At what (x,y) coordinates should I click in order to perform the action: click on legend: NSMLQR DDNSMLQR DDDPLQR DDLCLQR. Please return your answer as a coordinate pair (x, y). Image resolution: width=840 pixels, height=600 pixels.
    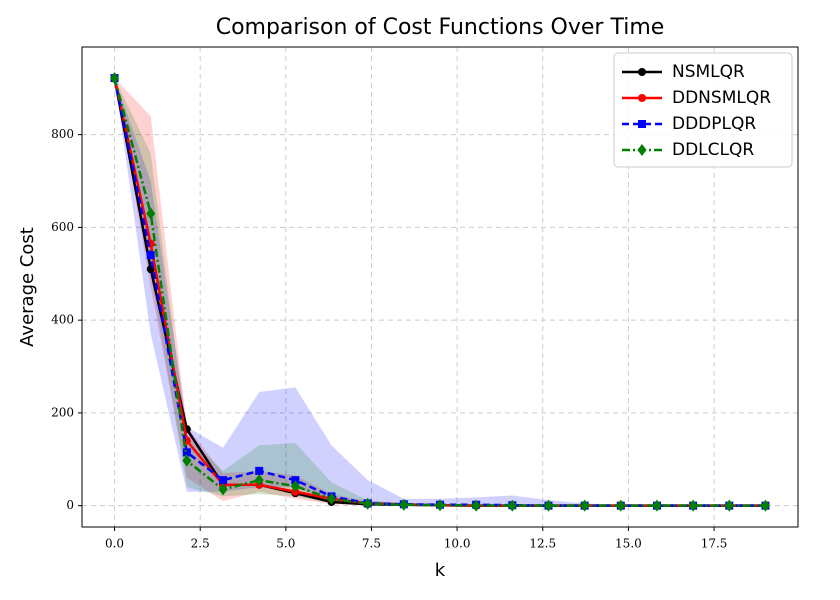
    Looking at the image, I should click on (703, 110).